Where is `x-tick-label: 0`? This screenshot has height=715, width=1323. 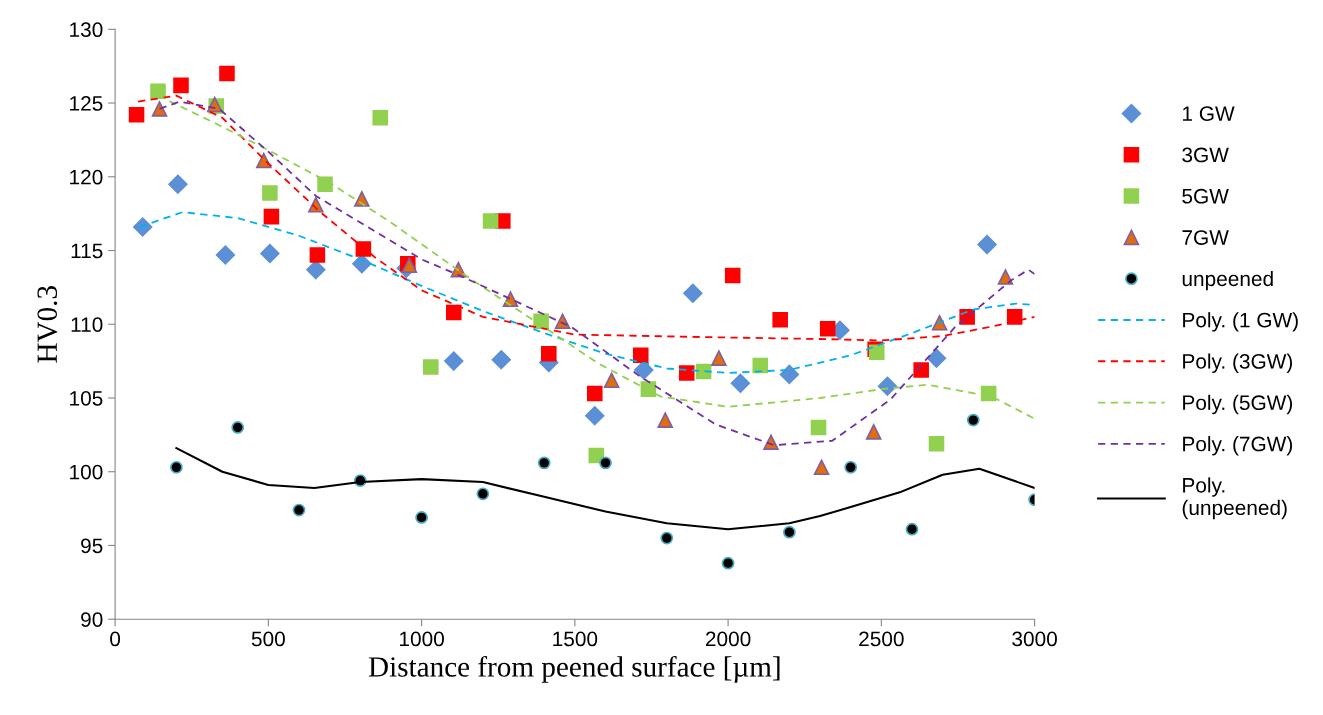 x-tick-label: 0 is located at coordinates (115, 639).